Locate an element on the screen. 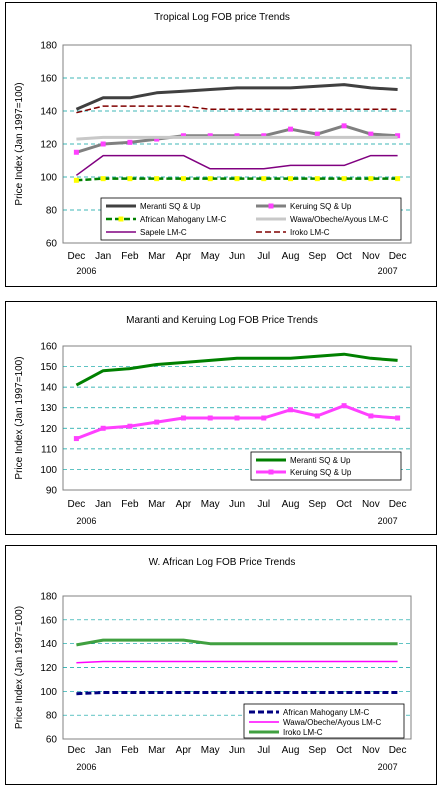  x-tick-label: Mar is located at coordinates (157, 750).